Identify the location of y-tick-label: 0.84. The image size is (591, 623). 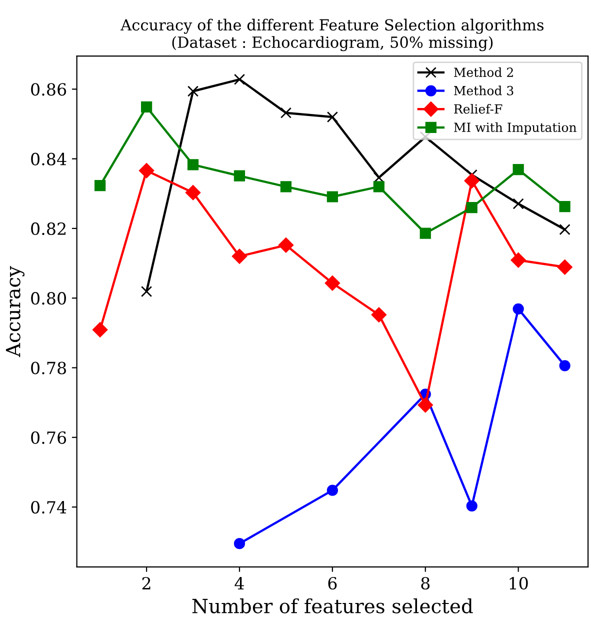
(48, 159).